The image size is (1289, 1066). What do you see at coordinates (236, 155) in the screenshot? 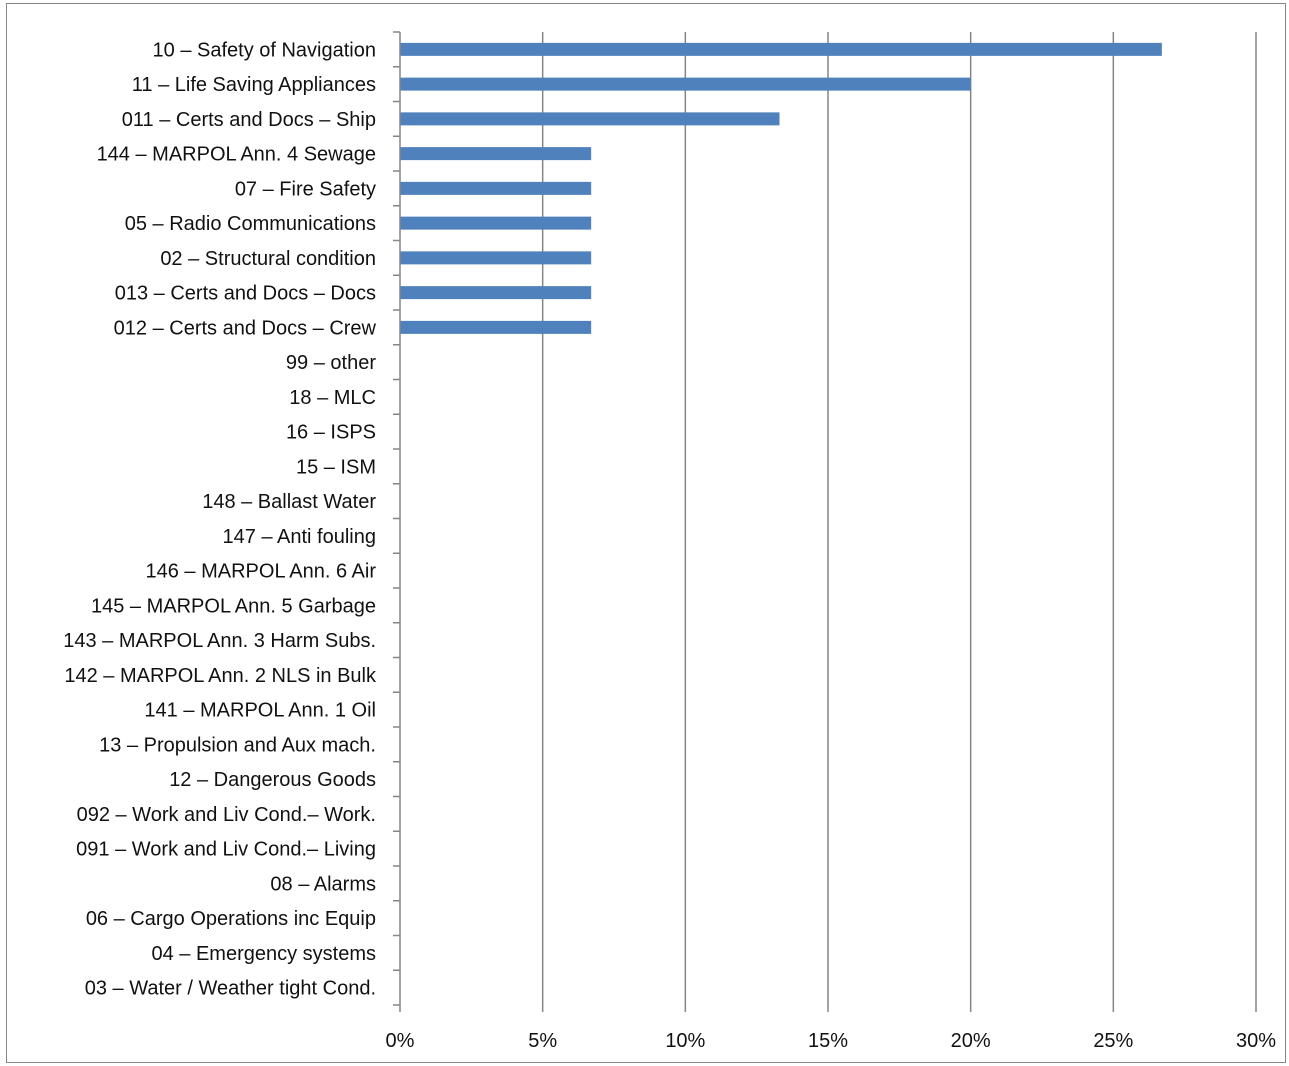
I see `category-label: 144 – MARPOL Ann. 4 Sewage` at bounding box center [236, 155].